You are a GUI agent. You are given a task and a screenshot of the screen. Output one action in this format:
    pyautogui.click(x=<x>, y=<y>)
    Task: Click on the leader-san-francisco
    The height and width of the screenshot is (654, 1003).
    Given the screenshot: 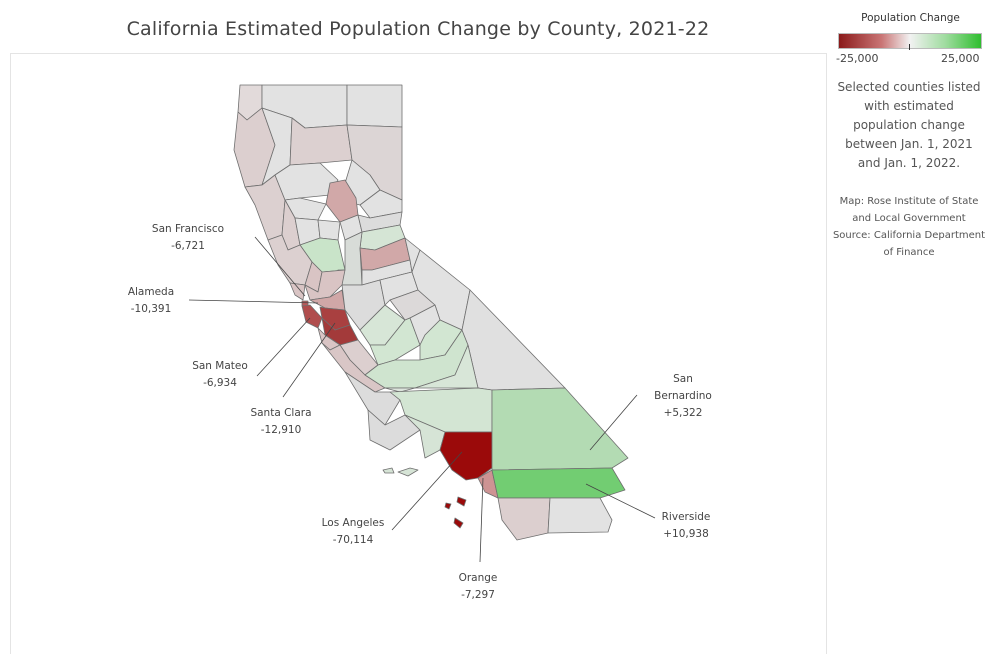 What is the action you would take?
    pyautogui.click(x=280, y=266)
    